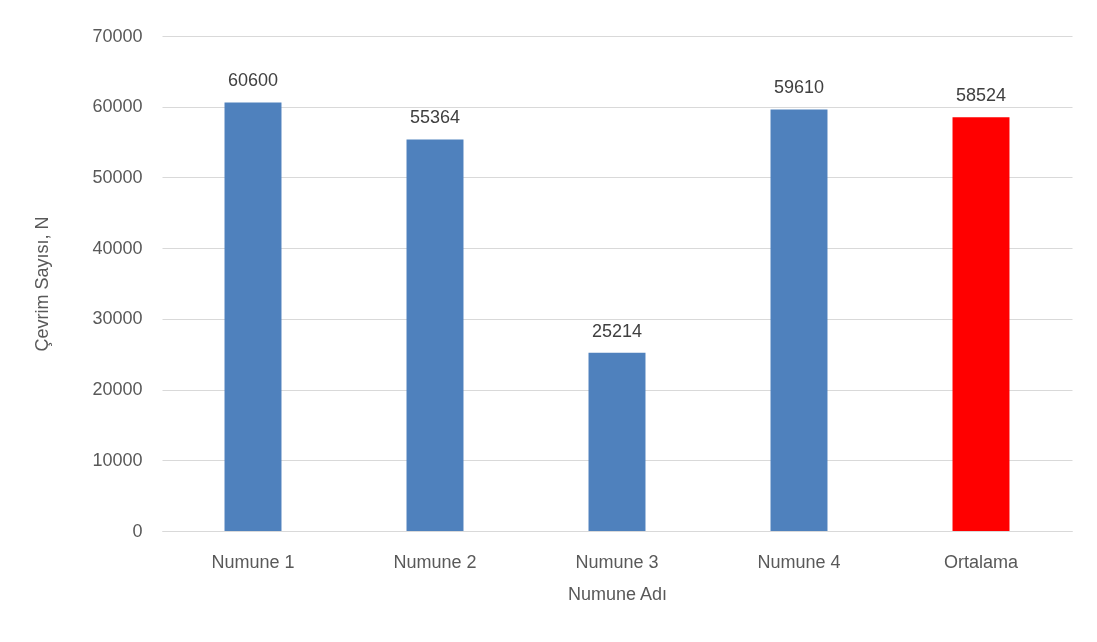 The width and height of the screenshot is (1097, 642). Describe the element at coordinates (117, 106) in the screenshot. I see `y-tick-label: 60000` at that location.